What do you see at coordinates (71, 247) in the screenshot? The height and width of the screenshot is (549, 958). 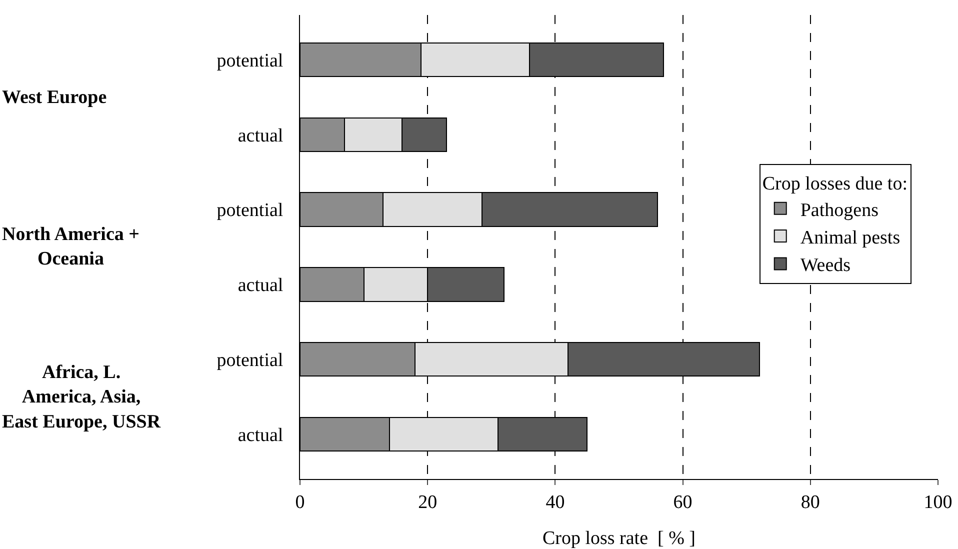 I see `text: North America + Oceania` at bounding box center [71, 247].